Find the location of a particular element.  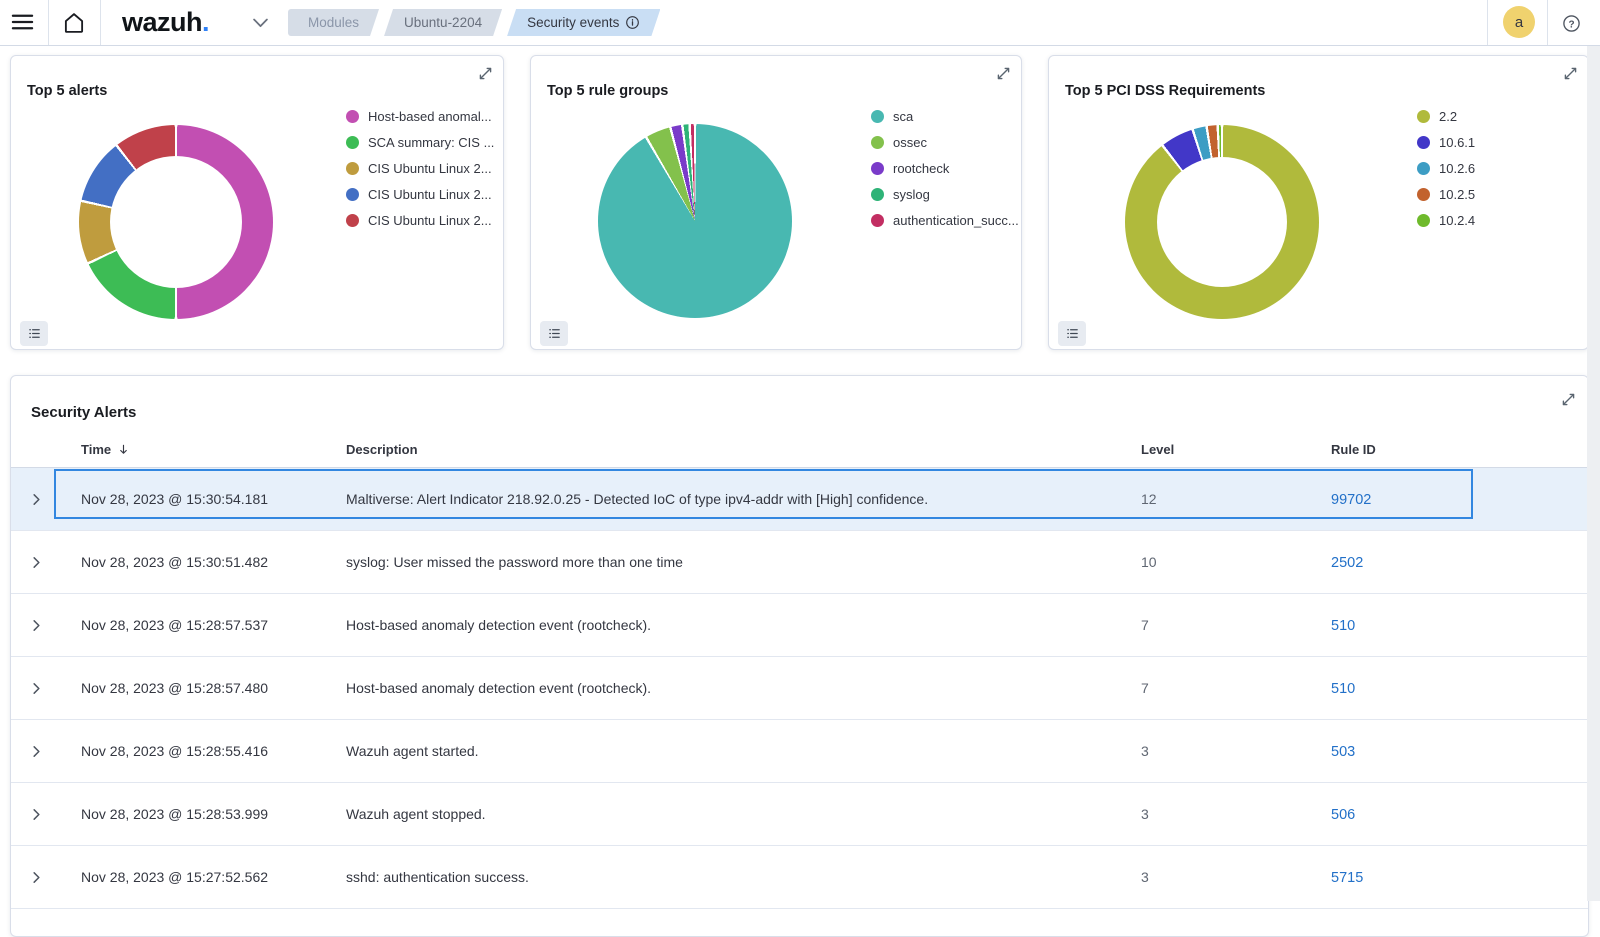

time-cell: Nov 28, 2023 @ 15:27:52.562 is located at coordinates (175, 877).